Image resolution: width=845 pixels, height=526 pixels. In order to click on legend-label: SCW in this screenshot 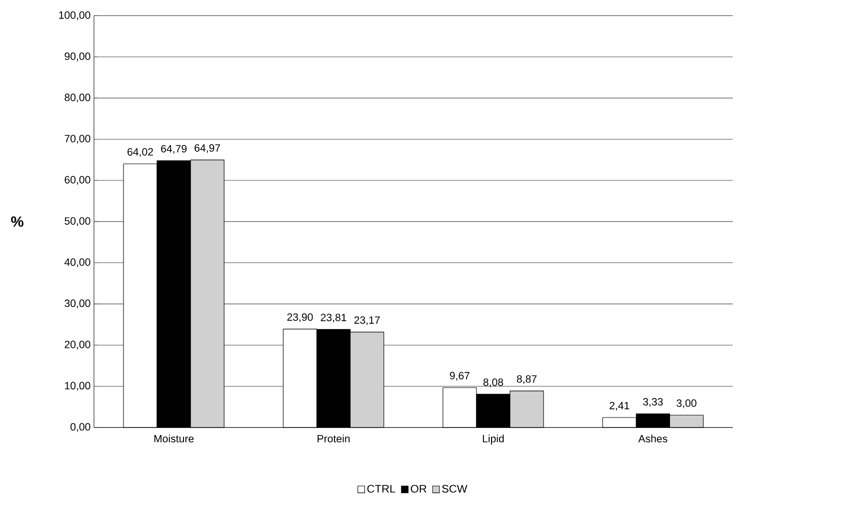, I will do `click(455, 488)`.